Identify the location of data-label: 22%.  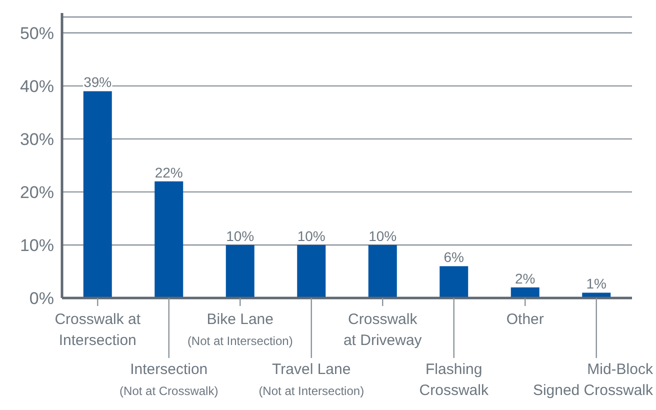
(168, 172).